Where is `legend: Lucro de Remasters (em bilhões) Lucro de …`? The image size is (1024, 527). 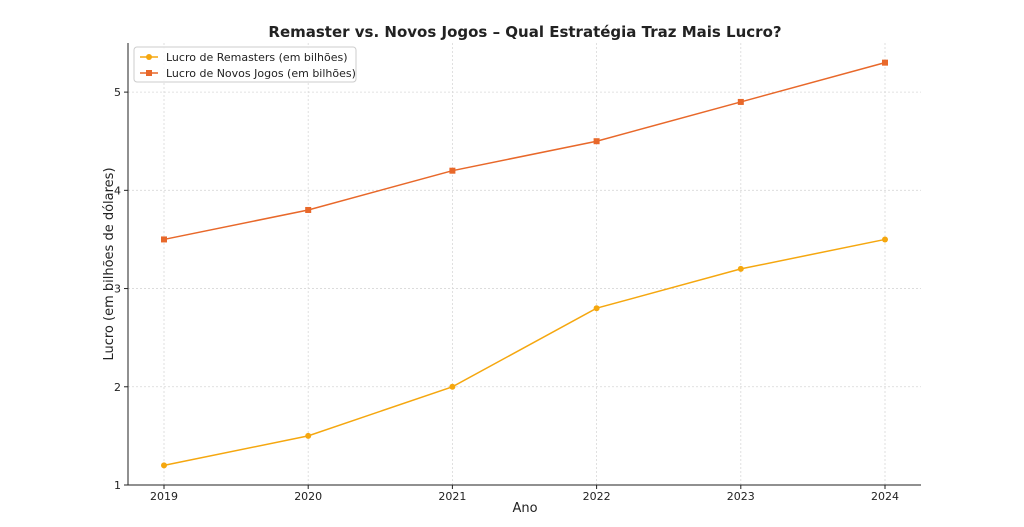 legend: Lucro de Remasters (em bilhões) Lucro de … is located at coordinates (245, 64).